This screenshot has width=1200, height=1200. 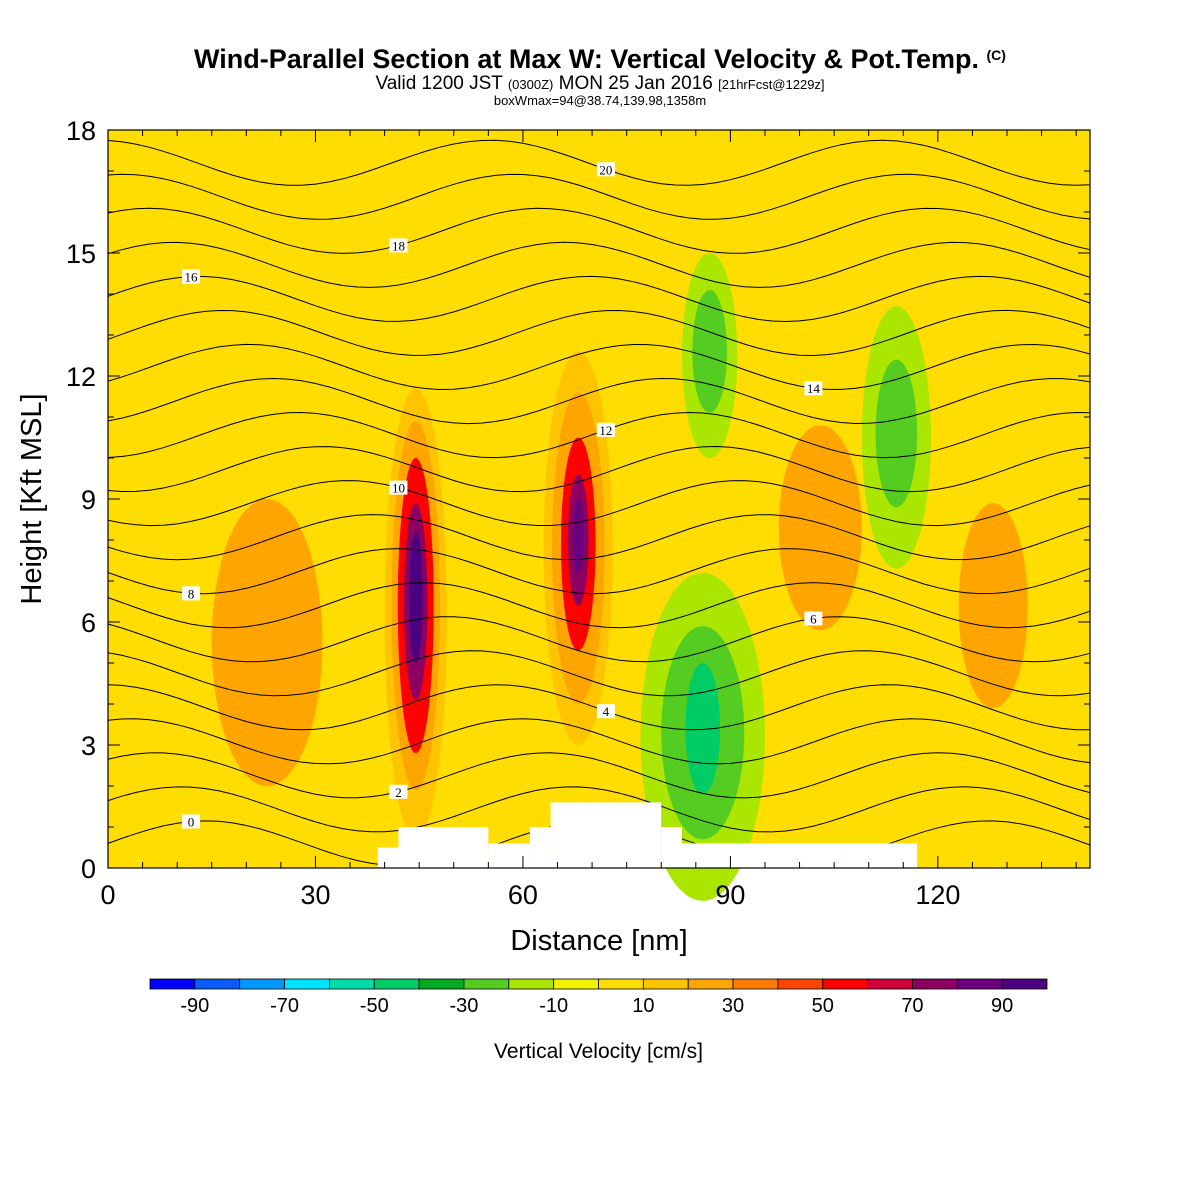 What do you see at coordinates (191, 277) in the screenshot?
I see `isentrope-label: 16` at bounding box center [191, 277].